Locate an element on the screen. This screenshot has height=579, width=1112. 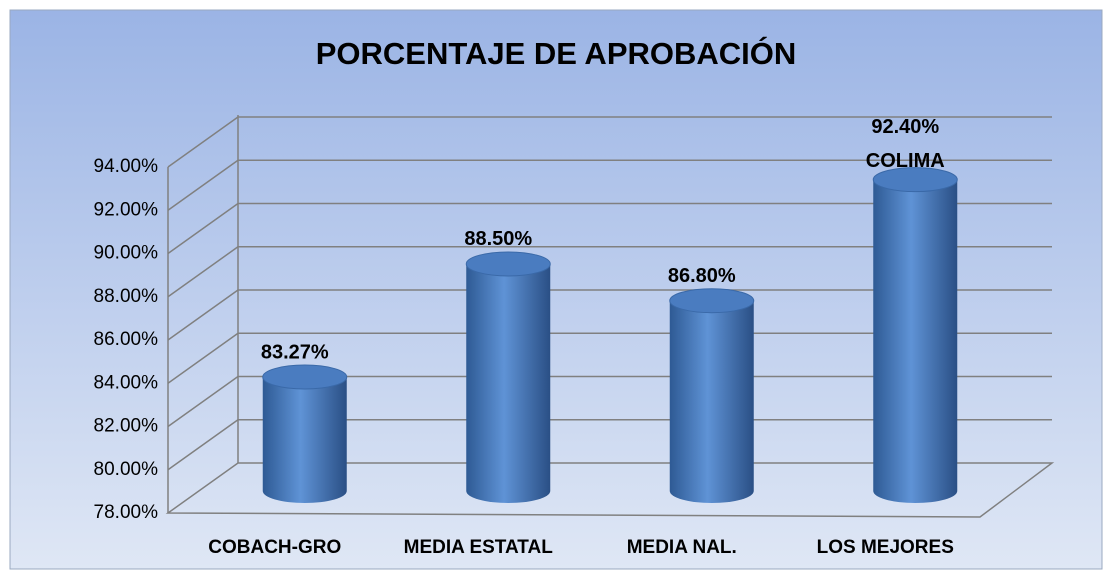
value-label: 92.40% is located at coordinates (905, 127).